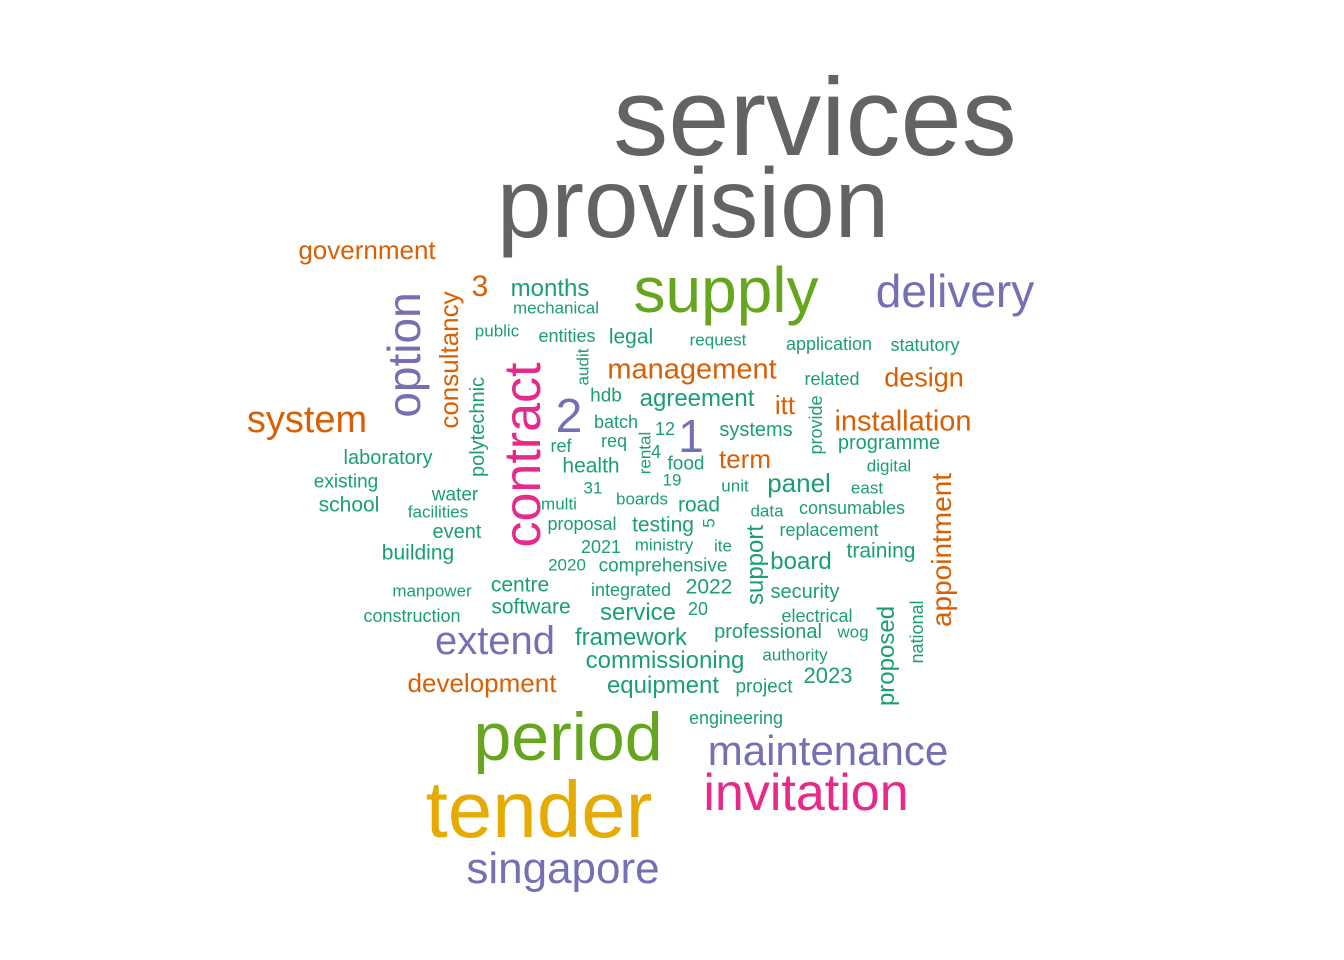 The width and height of the screenshot is (1344, 960). Describe the element at coordinates (764, 687) in the screenshot. I see `word-project: project` at that location.